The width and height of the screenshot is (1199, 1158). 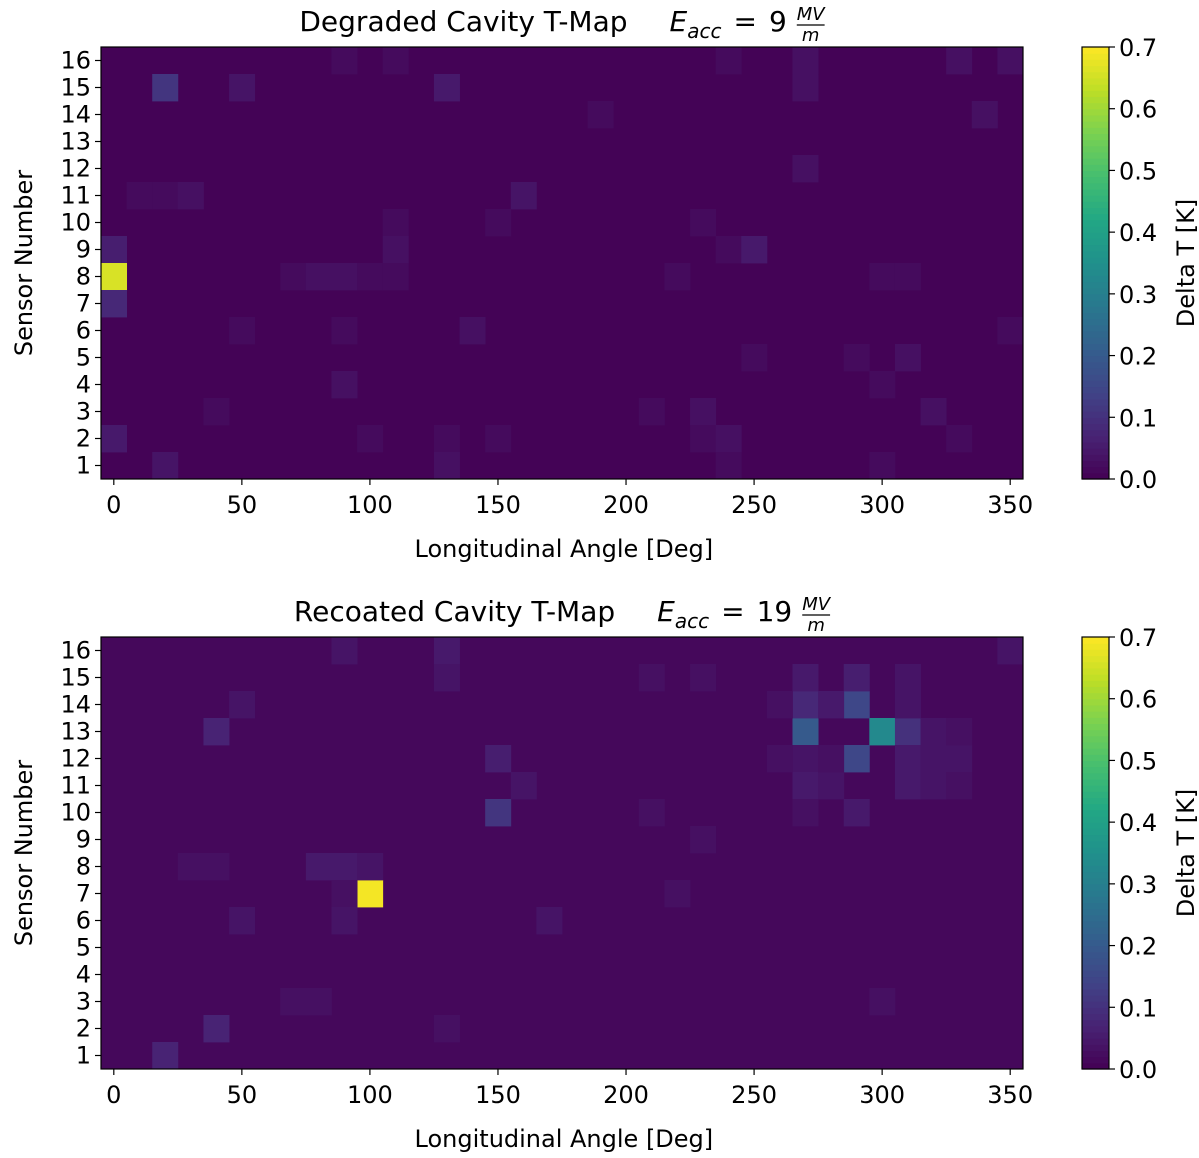 What do you see at coordinates (83, 921) in the screenshot?
I see `y-tick-label: 6` at bounding box center [83, 921].